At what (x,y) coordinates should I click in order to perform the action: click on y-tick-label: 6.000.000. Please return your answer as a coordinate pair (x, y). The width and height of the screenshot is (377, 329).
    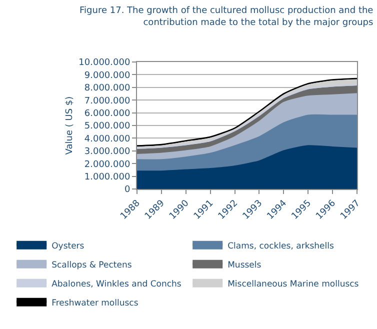
    Looking at the image, I should click on (107, 113).